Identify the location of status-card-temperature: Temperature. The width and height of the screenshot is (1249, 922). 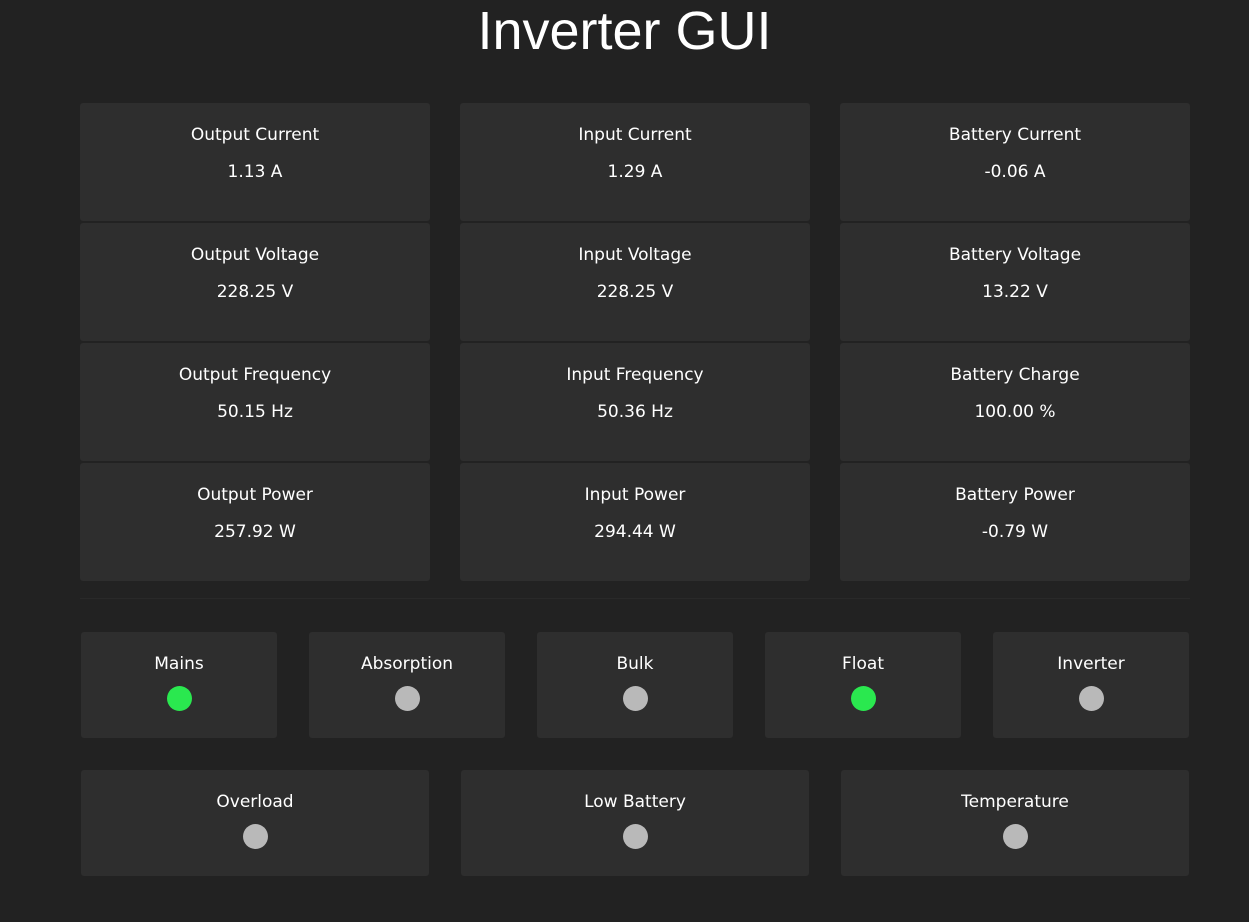
(1015, 823).